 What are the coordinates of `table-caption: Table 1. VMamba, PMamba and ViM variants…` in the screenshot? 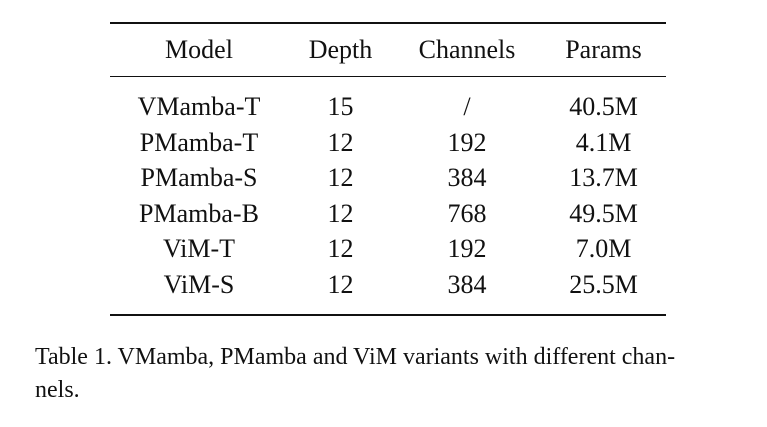 It's located at (391, 374).